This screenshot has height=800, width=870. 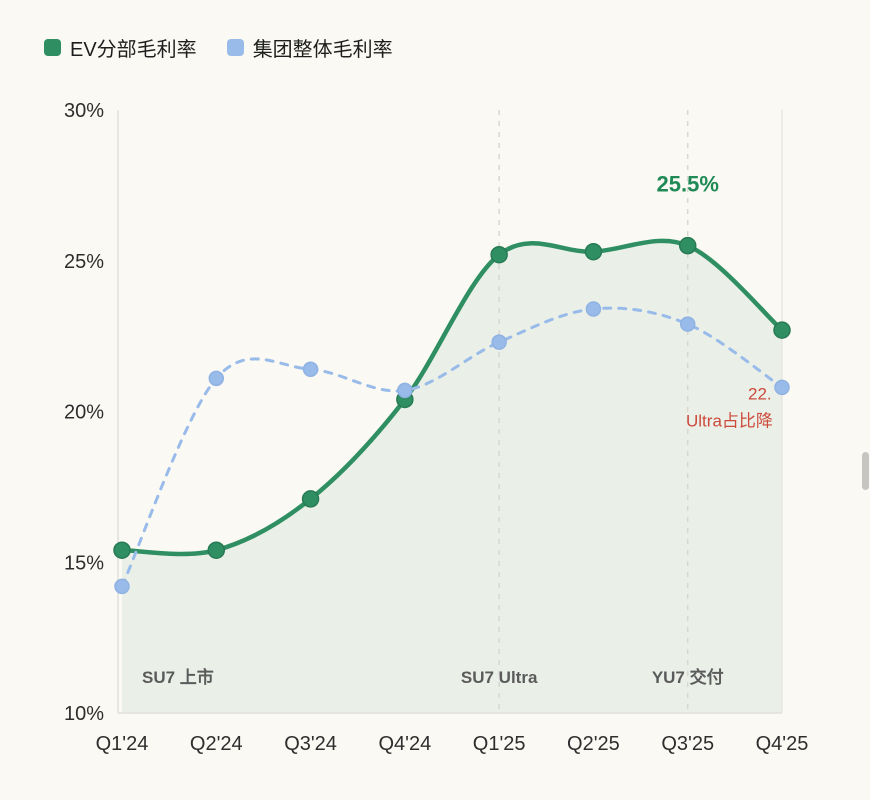 What do you see at coordinates (782, 387) in the screenshot?
I see `data-point-group-Q4'25` at bounding box center [782, 387].